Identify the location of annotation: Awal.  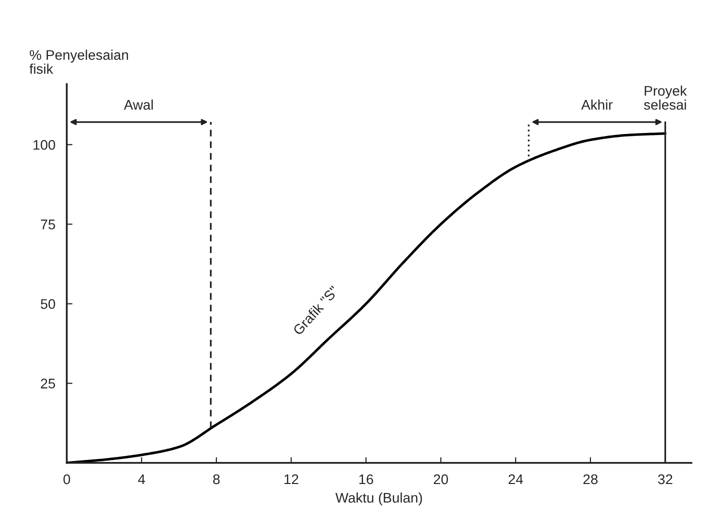
(138, 105).